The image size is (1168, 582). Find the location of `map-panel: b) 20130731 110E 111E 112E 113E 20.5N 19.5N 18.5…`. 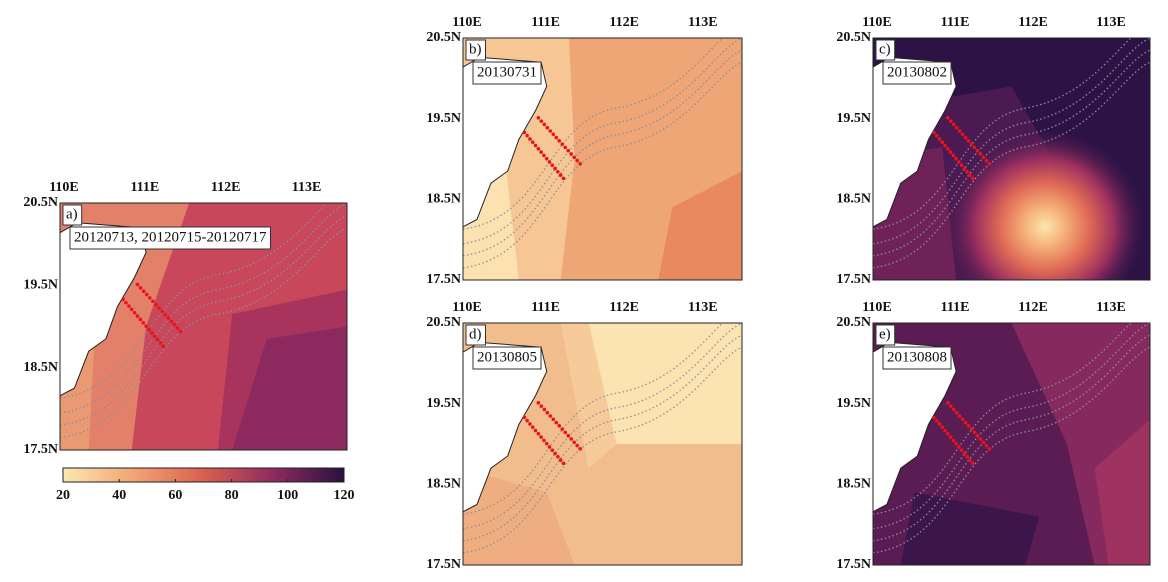

map-panel: b) 20130731 110E 111E 112E 113E 20.5N 19.5N 18.5… is located at coordinates (584, 151).